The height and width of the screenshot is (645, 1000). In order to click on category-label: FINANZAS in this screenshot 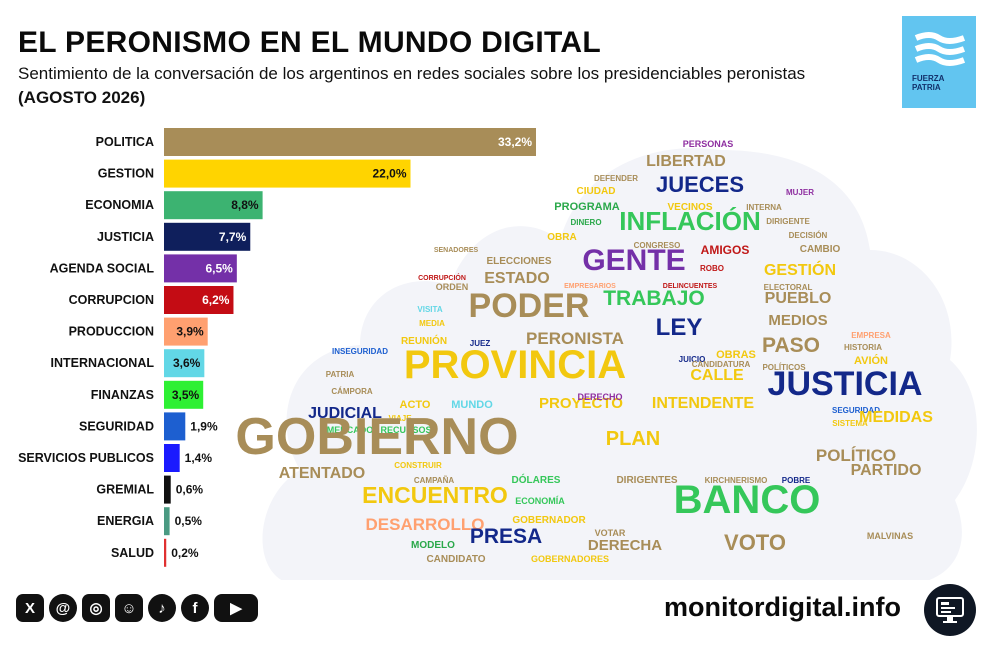, I will do `click(122, 395)`.